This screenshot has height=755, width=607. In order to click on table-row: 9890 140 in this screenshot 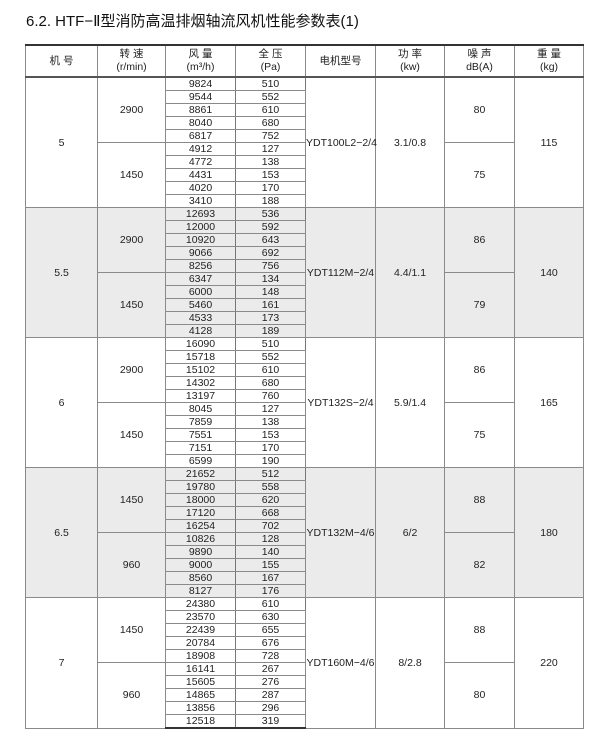, I will do `click(305, 552)`.